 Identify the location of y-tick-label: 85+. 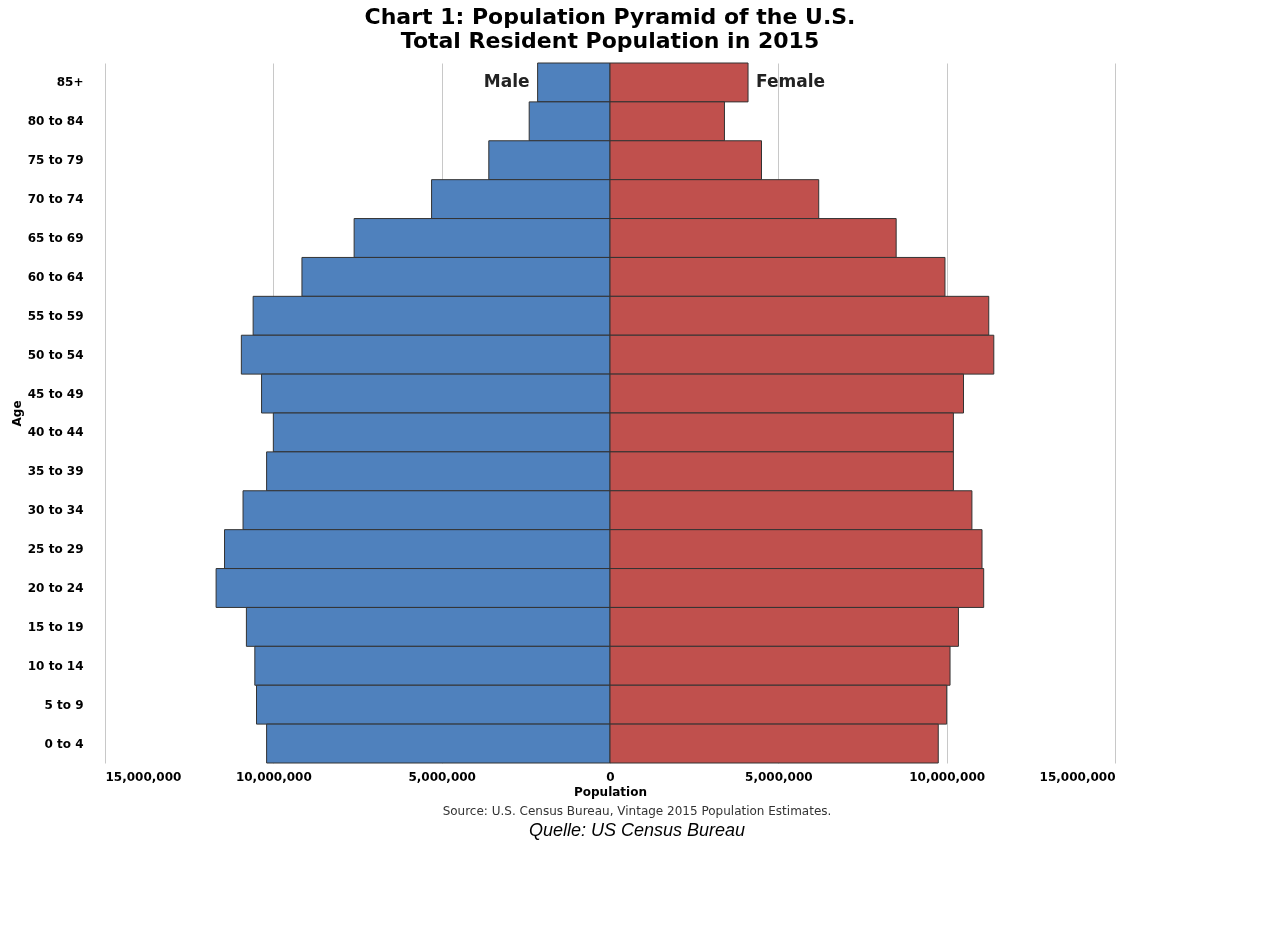
(70, 82).